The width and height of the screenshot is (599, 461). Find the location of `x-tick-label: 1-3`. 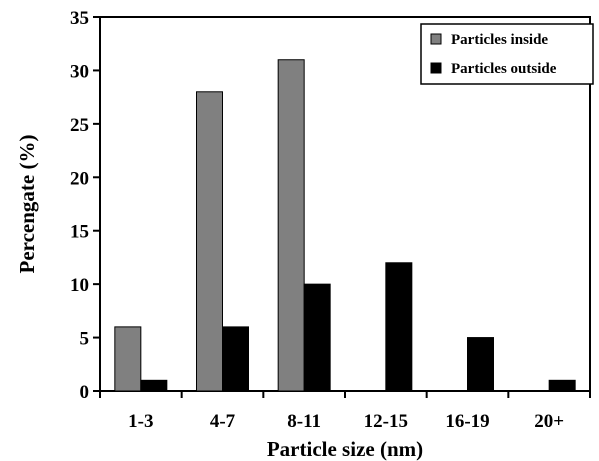

x-tick-label: 1-3 is located at coordinates (140, 421).